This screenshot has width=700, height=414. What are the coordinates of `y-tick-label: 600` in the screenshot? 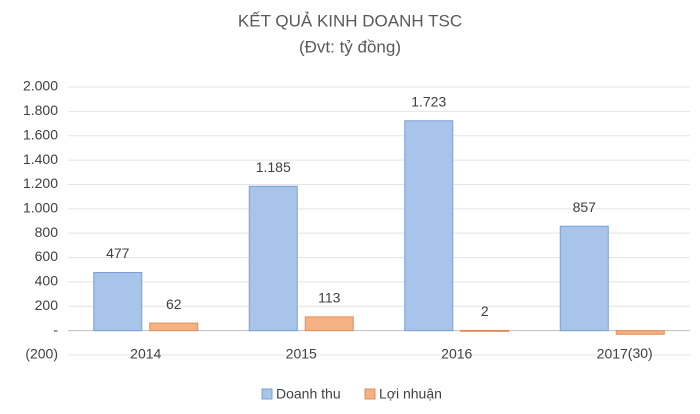 It's located at (47, 256).